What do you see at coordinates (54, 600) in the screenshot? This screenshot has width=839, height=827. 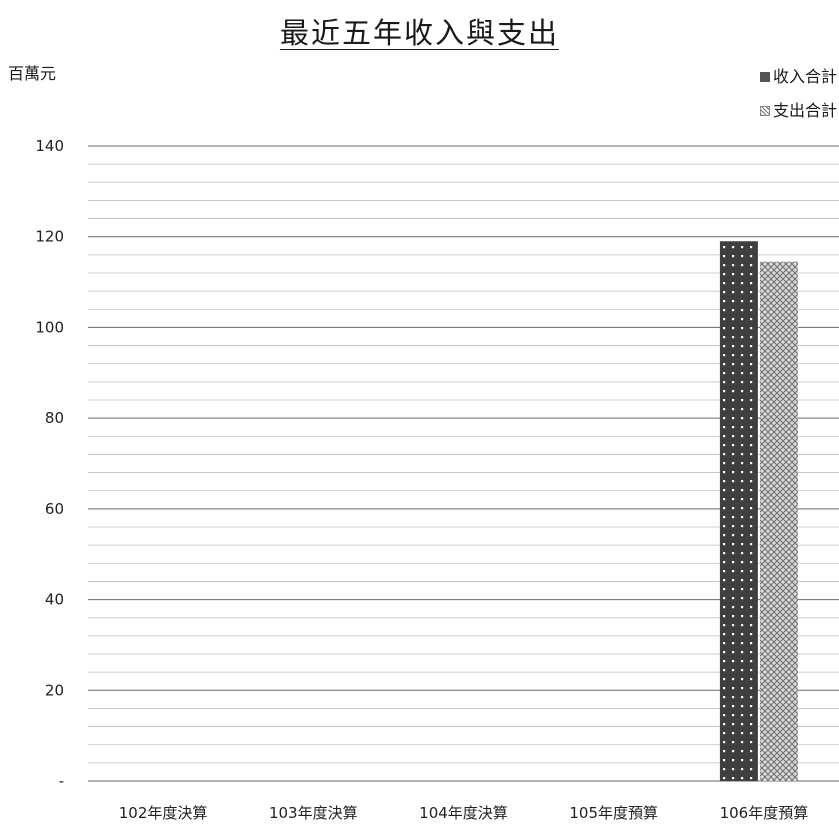 I see `y-tick-label: 40` at bounding box center [54, 600].